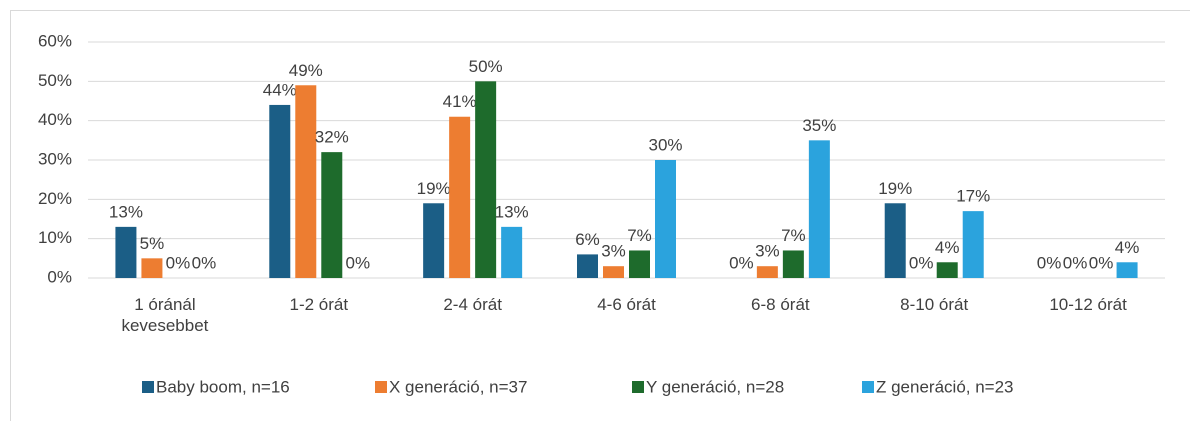 This screenshot has height=421, width=1190. Describe the element at coordinates (945, 386) in the screenshot. I see `legend-label: Z generáció, n=23` at that location.